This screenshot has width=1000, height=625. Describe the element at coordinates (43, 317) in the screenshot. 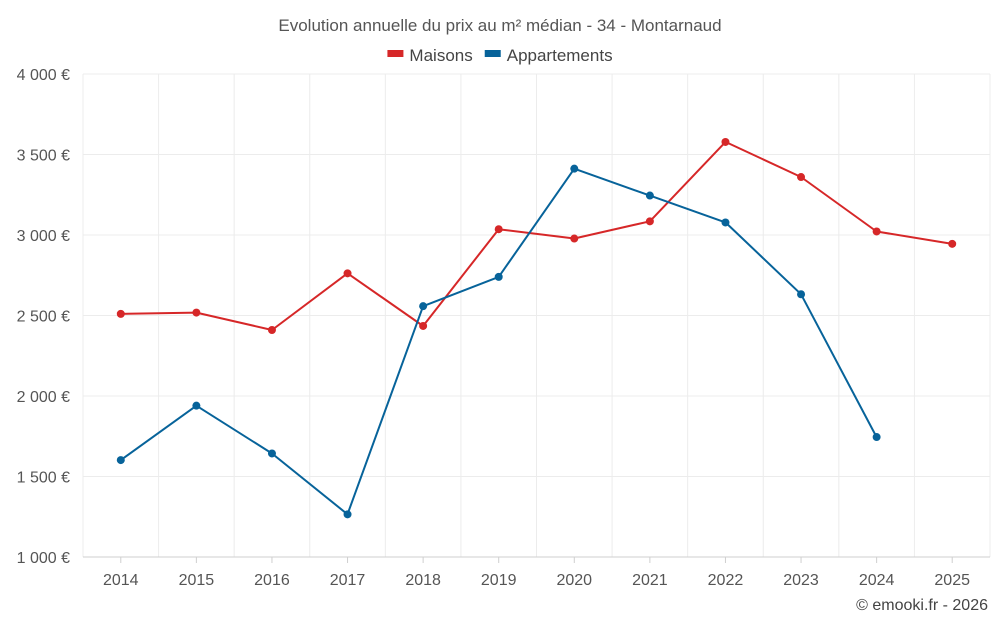

I see `y-tick-label: 2 500 €` at that location.